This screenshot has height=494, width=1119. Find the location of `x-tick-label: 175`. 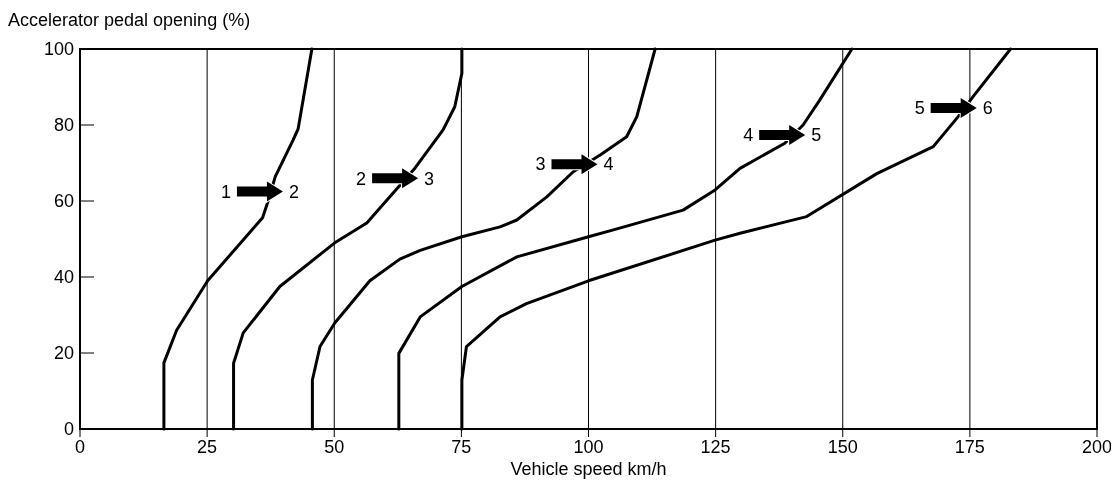

x-tick-label: 175 is located at coordinates (969, 447).